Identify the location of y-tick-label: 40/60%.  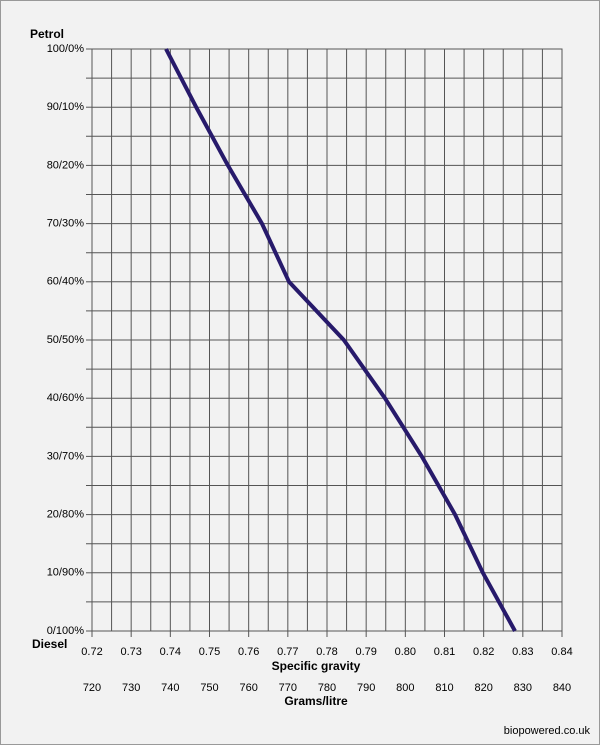
(66, 398).